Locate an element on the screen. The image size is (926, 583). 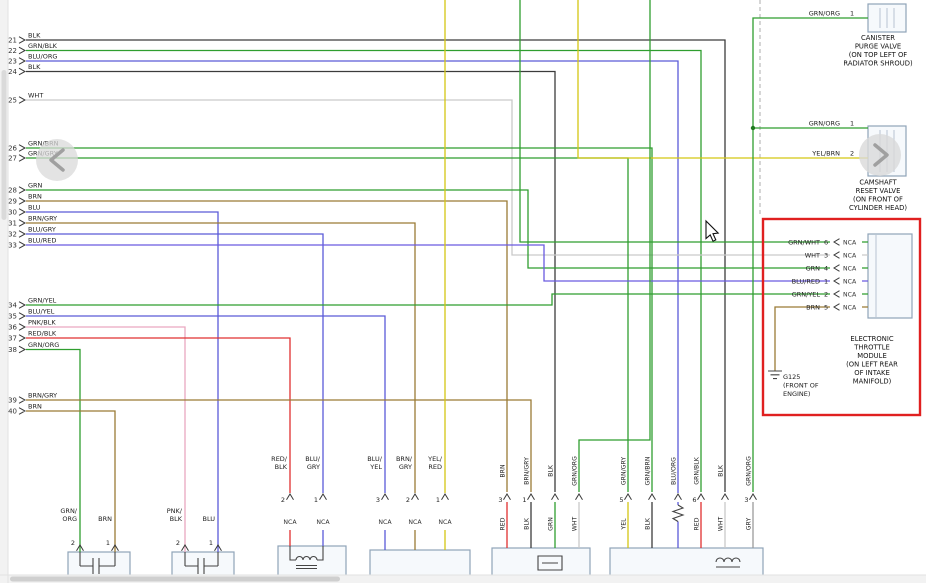
wire-label: GRN/WHT is located at coordinates (804, 243).